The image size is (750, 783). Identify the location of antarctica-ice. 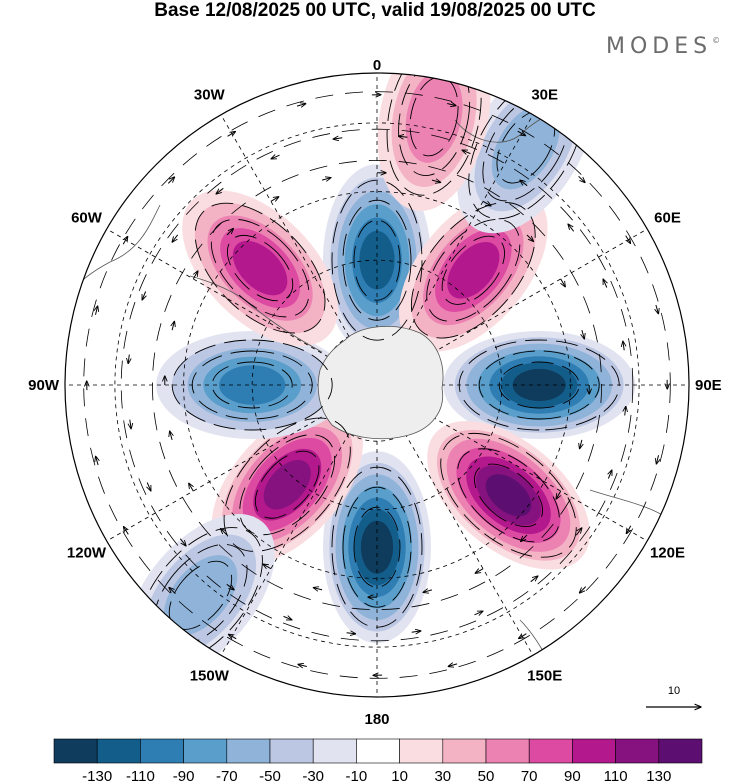
(380, 382).